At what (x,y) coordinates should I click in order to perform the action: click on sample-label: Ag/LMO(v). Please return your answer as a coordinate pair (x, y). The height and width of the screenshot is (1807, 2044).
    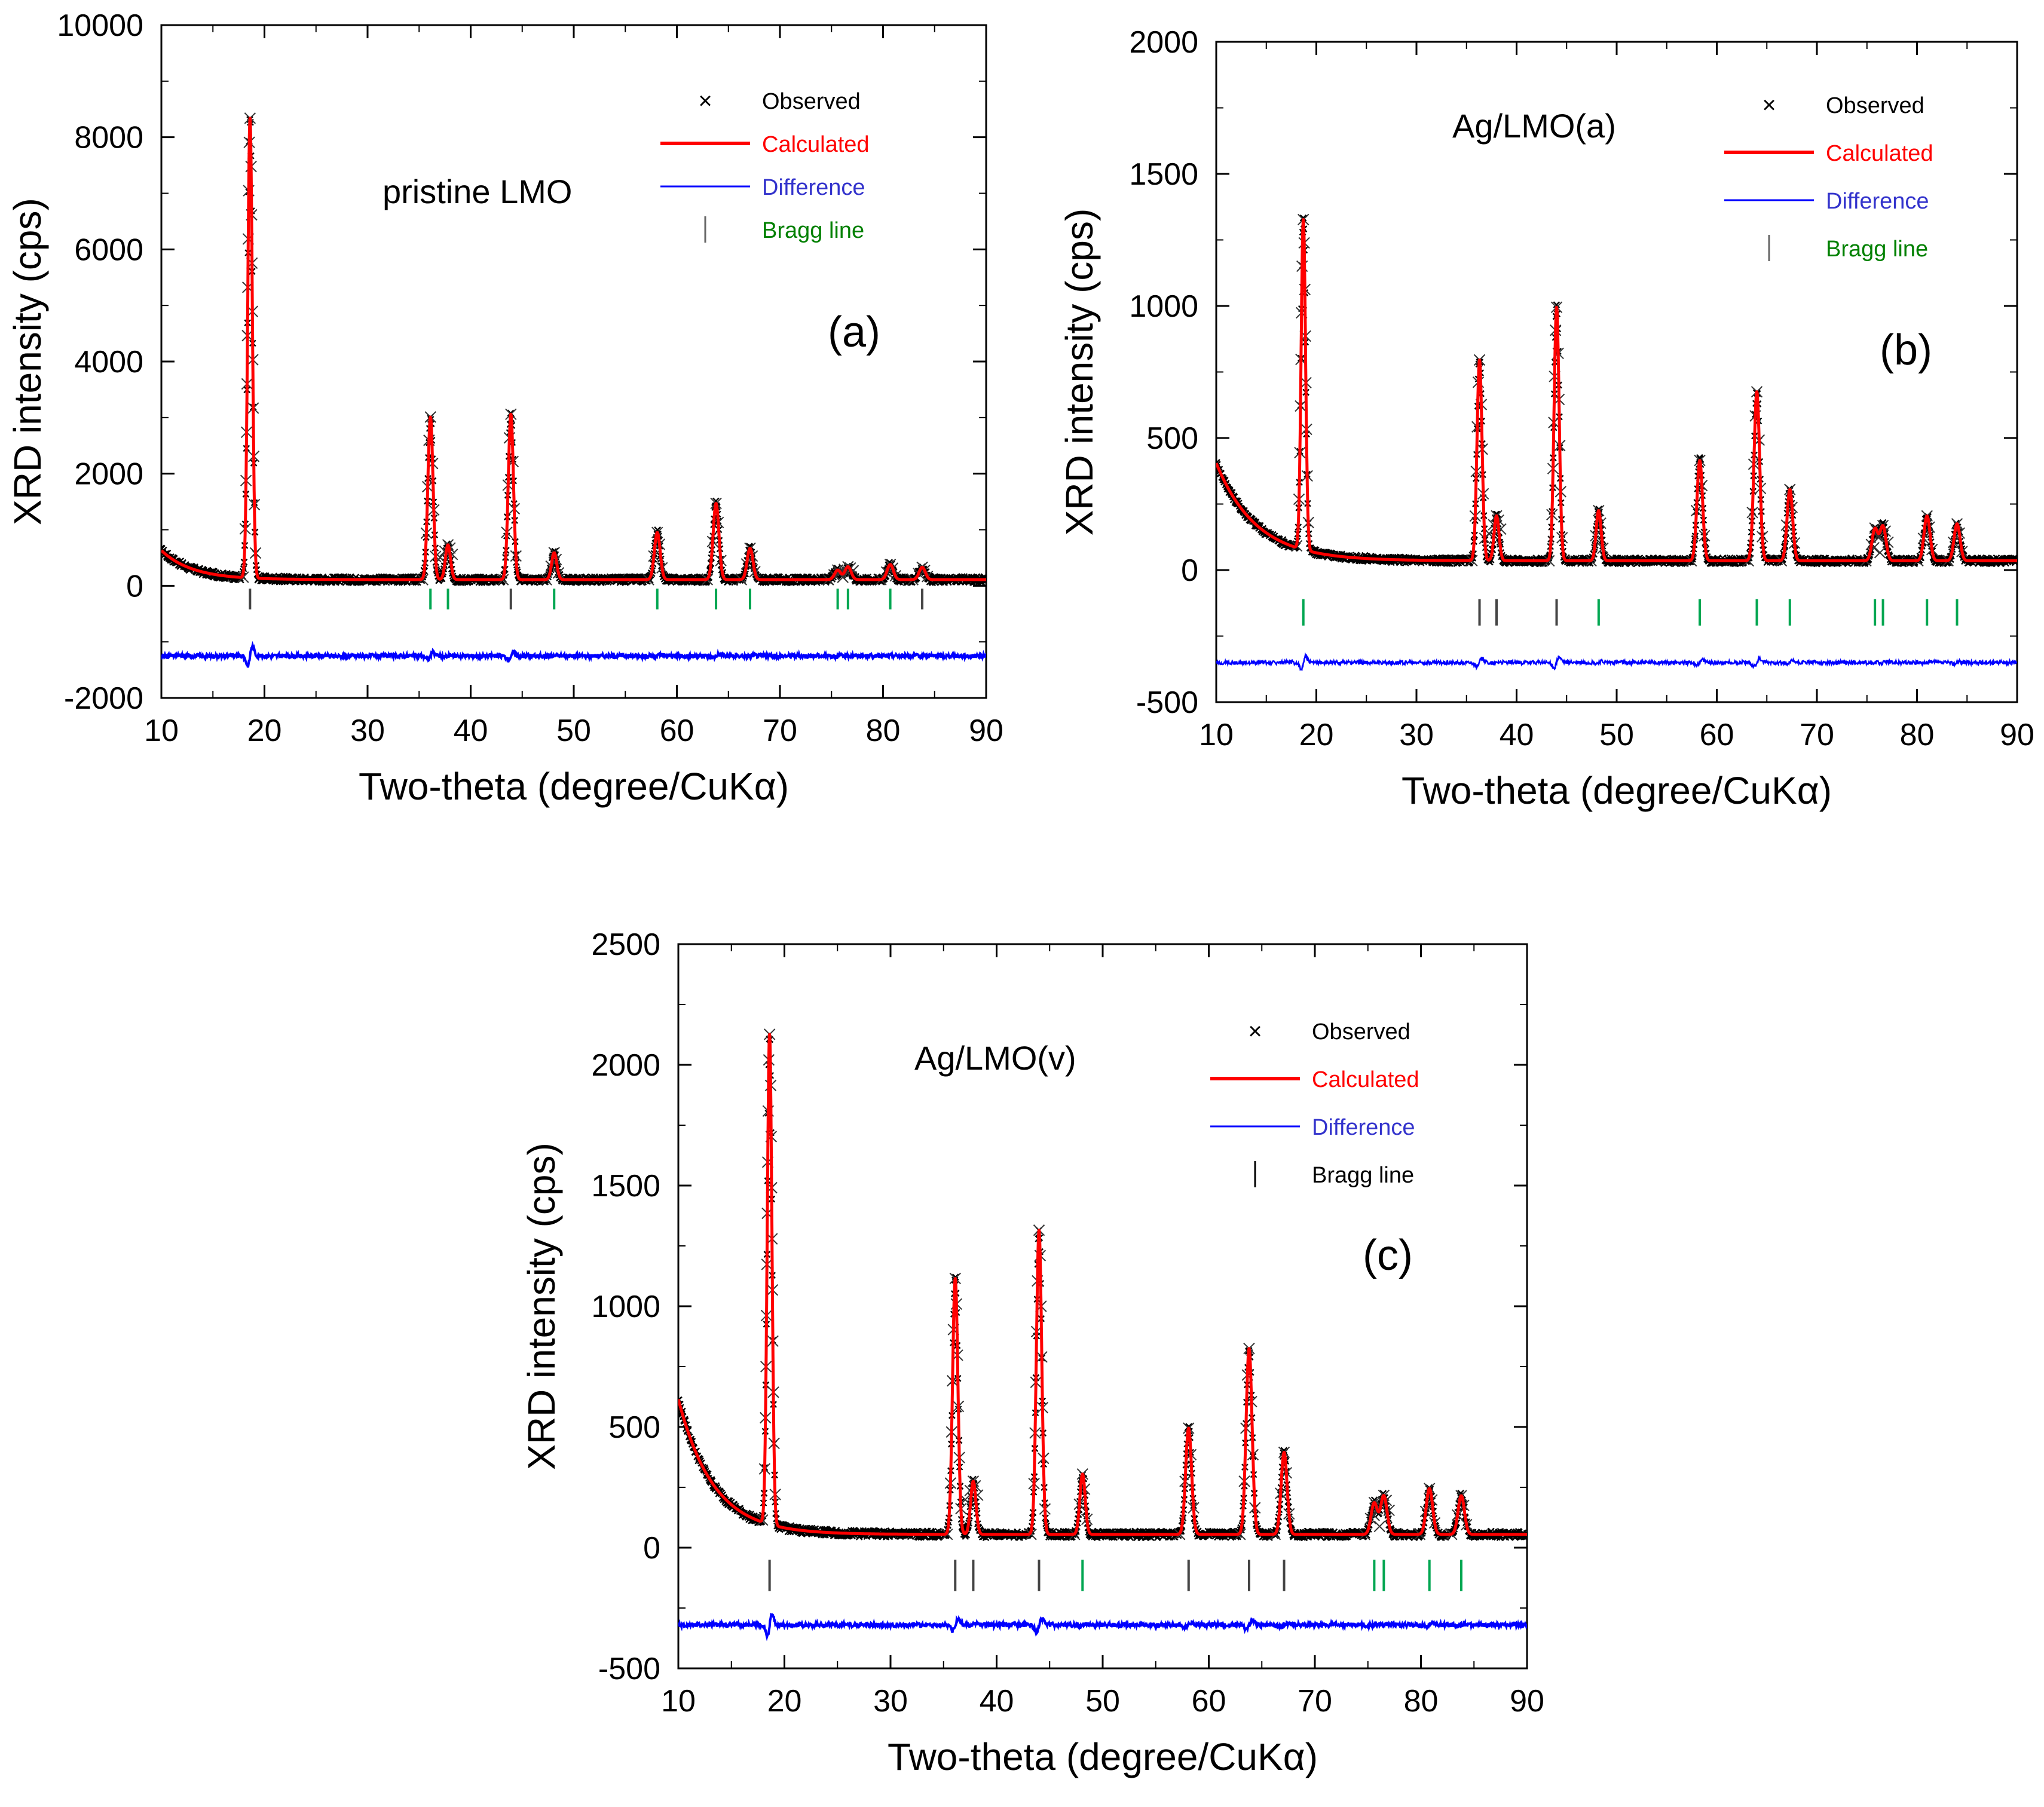
    Looking at the image, I should click on (995, 1058).